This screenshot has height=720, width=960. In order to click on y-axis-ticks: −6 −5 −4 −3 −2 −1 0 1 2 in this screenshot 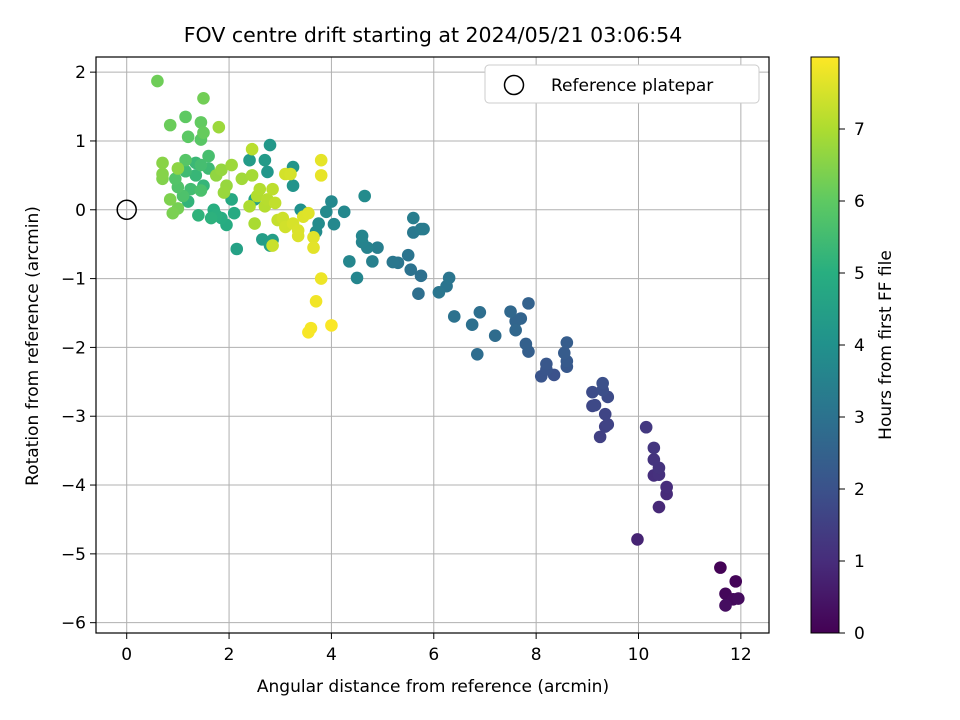, I will do `click(78, 348)`.